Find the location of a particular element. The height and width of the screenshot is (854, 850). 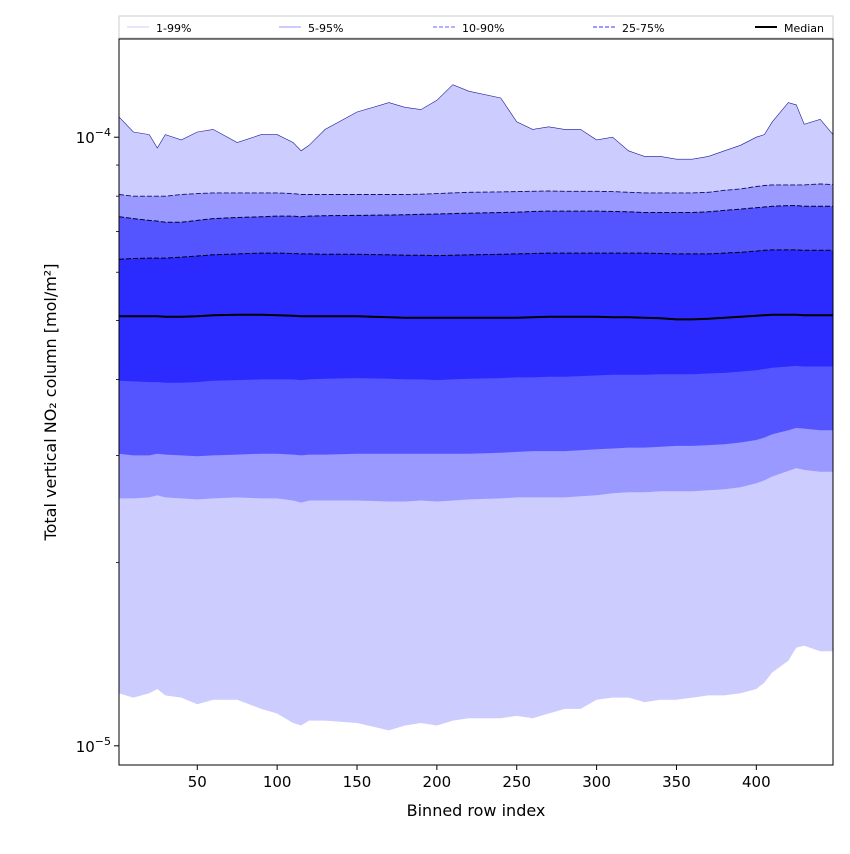

x-tick-label: 350 is located at coordinates (676, 782).